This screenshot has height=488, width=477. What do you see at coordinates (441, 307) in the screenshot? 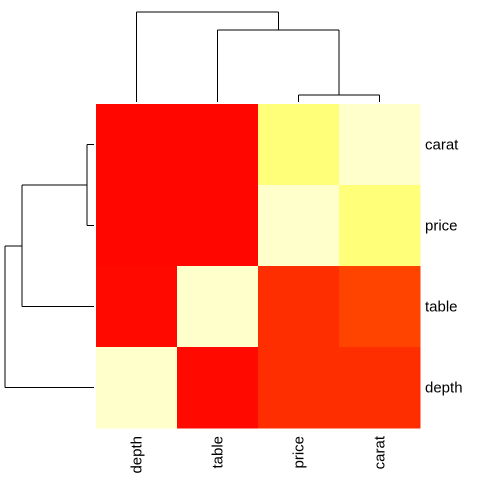
I see `row-label-table: table` at bounding box center [441, 307].